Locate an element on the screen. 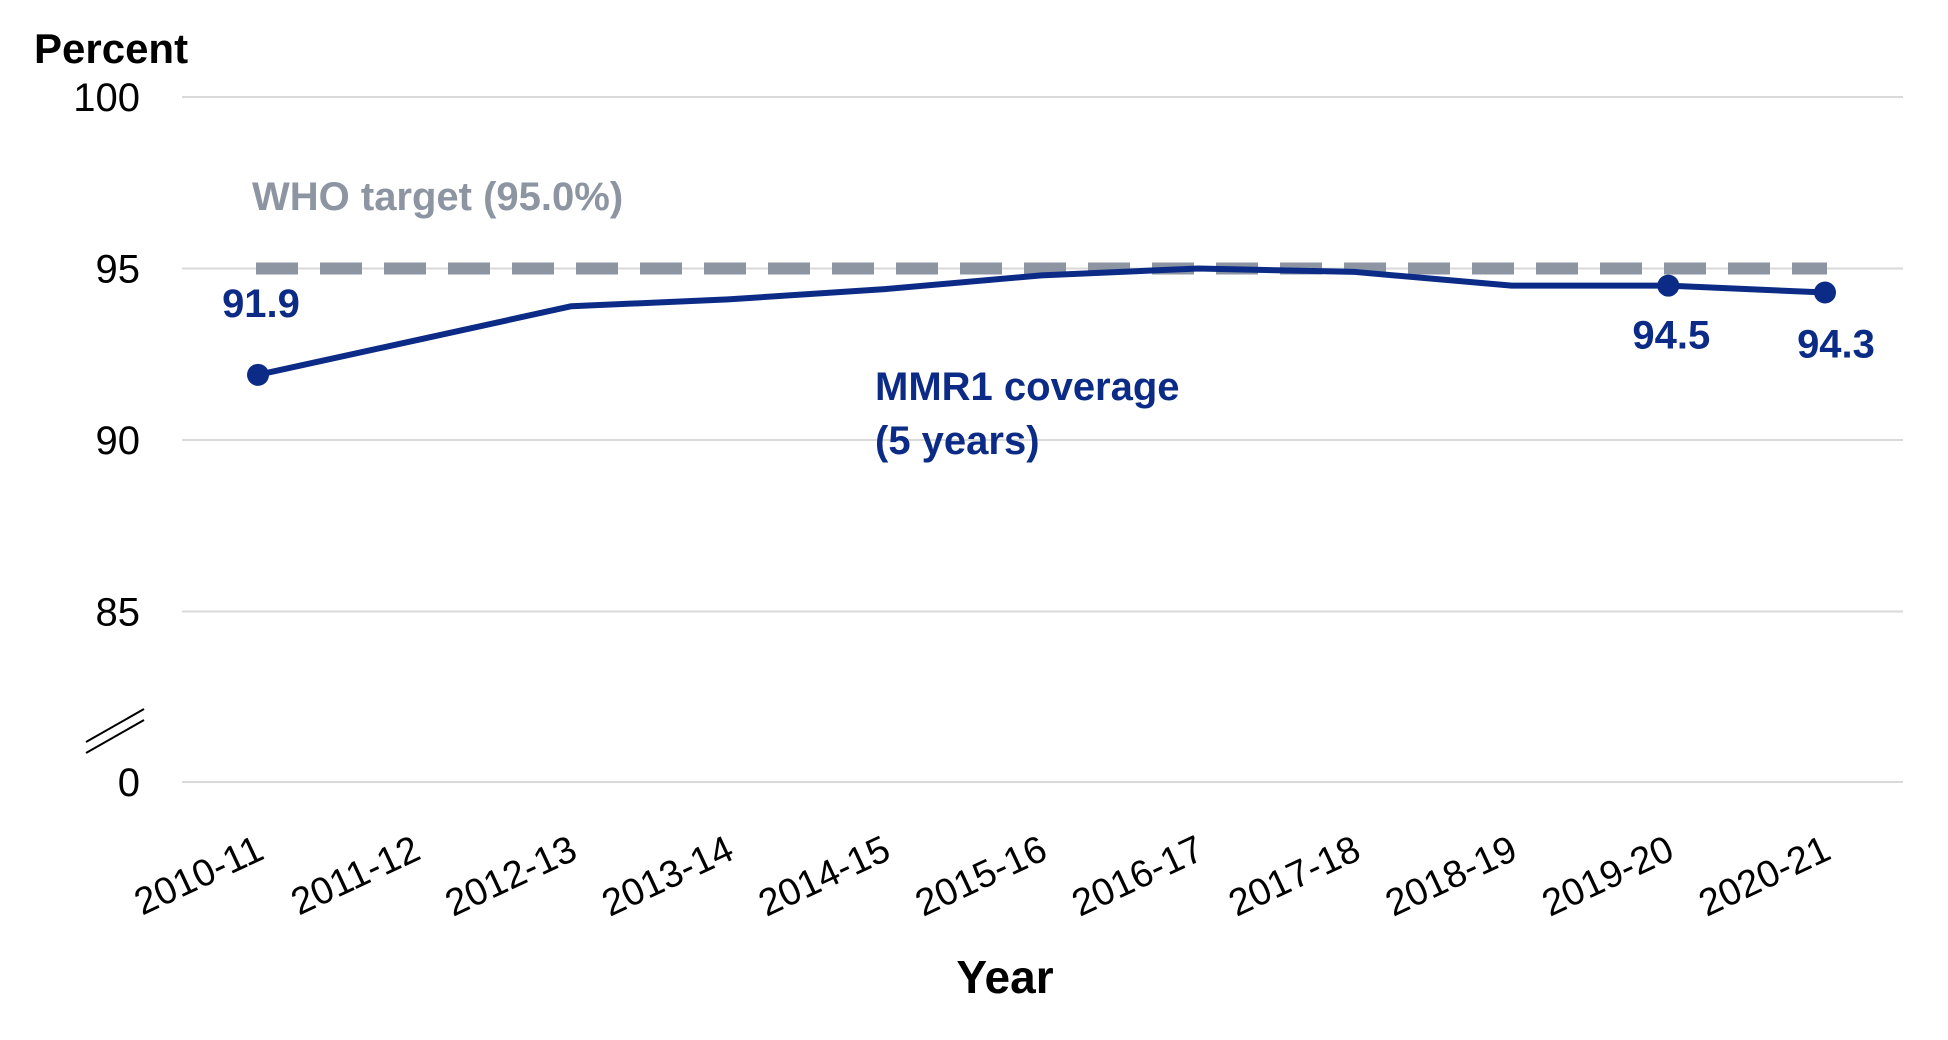 The image size is (1948, 1040). mmr1-coverage-line is located at coordinates (1041, 321).